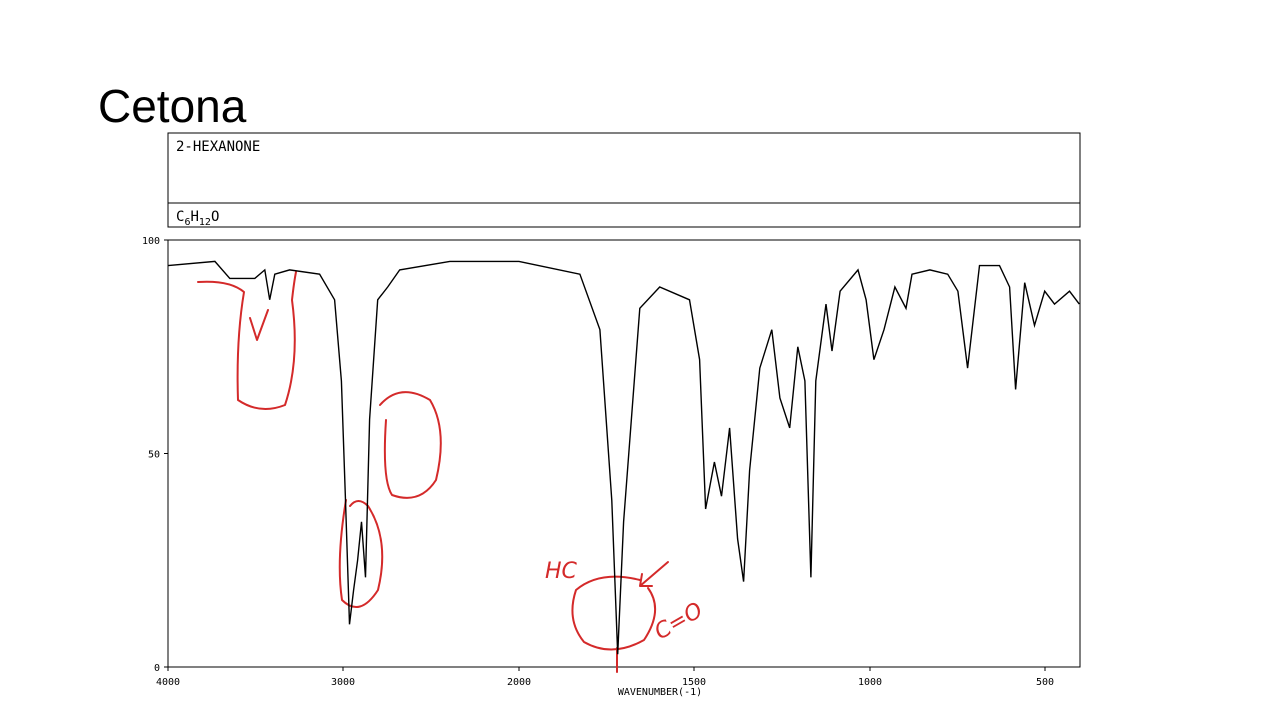  I want to click on header-box, so click(624, 168).